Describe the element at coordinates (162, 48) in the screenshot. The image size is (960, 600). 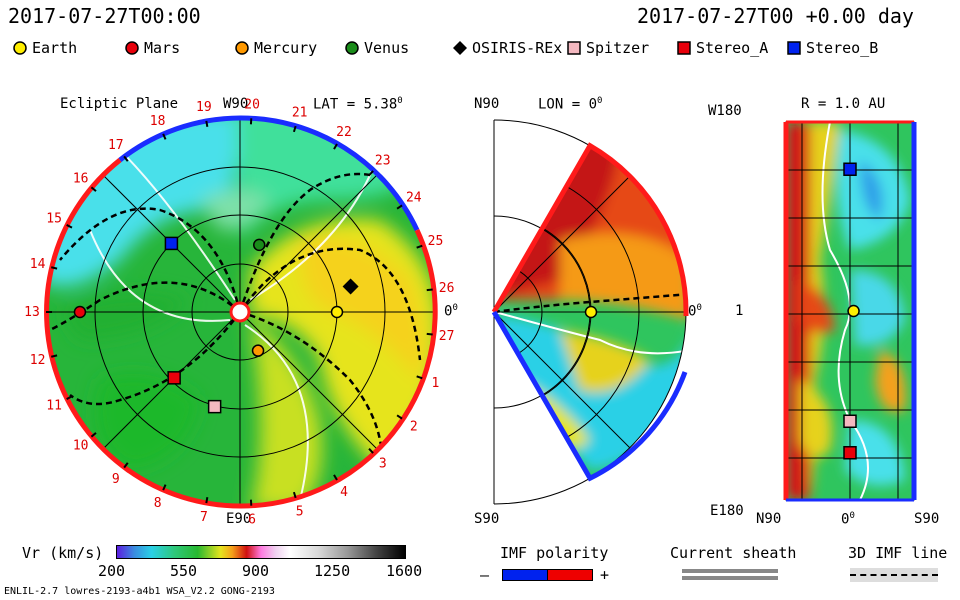
I see `legend-label: Mars` at that location.